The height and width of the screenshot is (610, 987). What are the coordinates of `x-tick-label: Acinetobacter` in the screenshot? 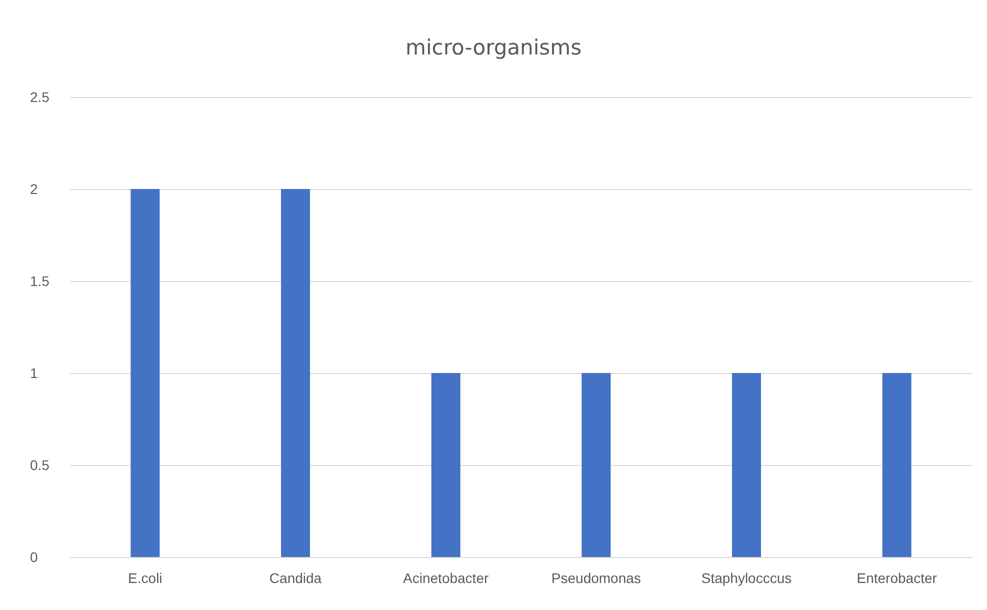 It's located at (446, 578).